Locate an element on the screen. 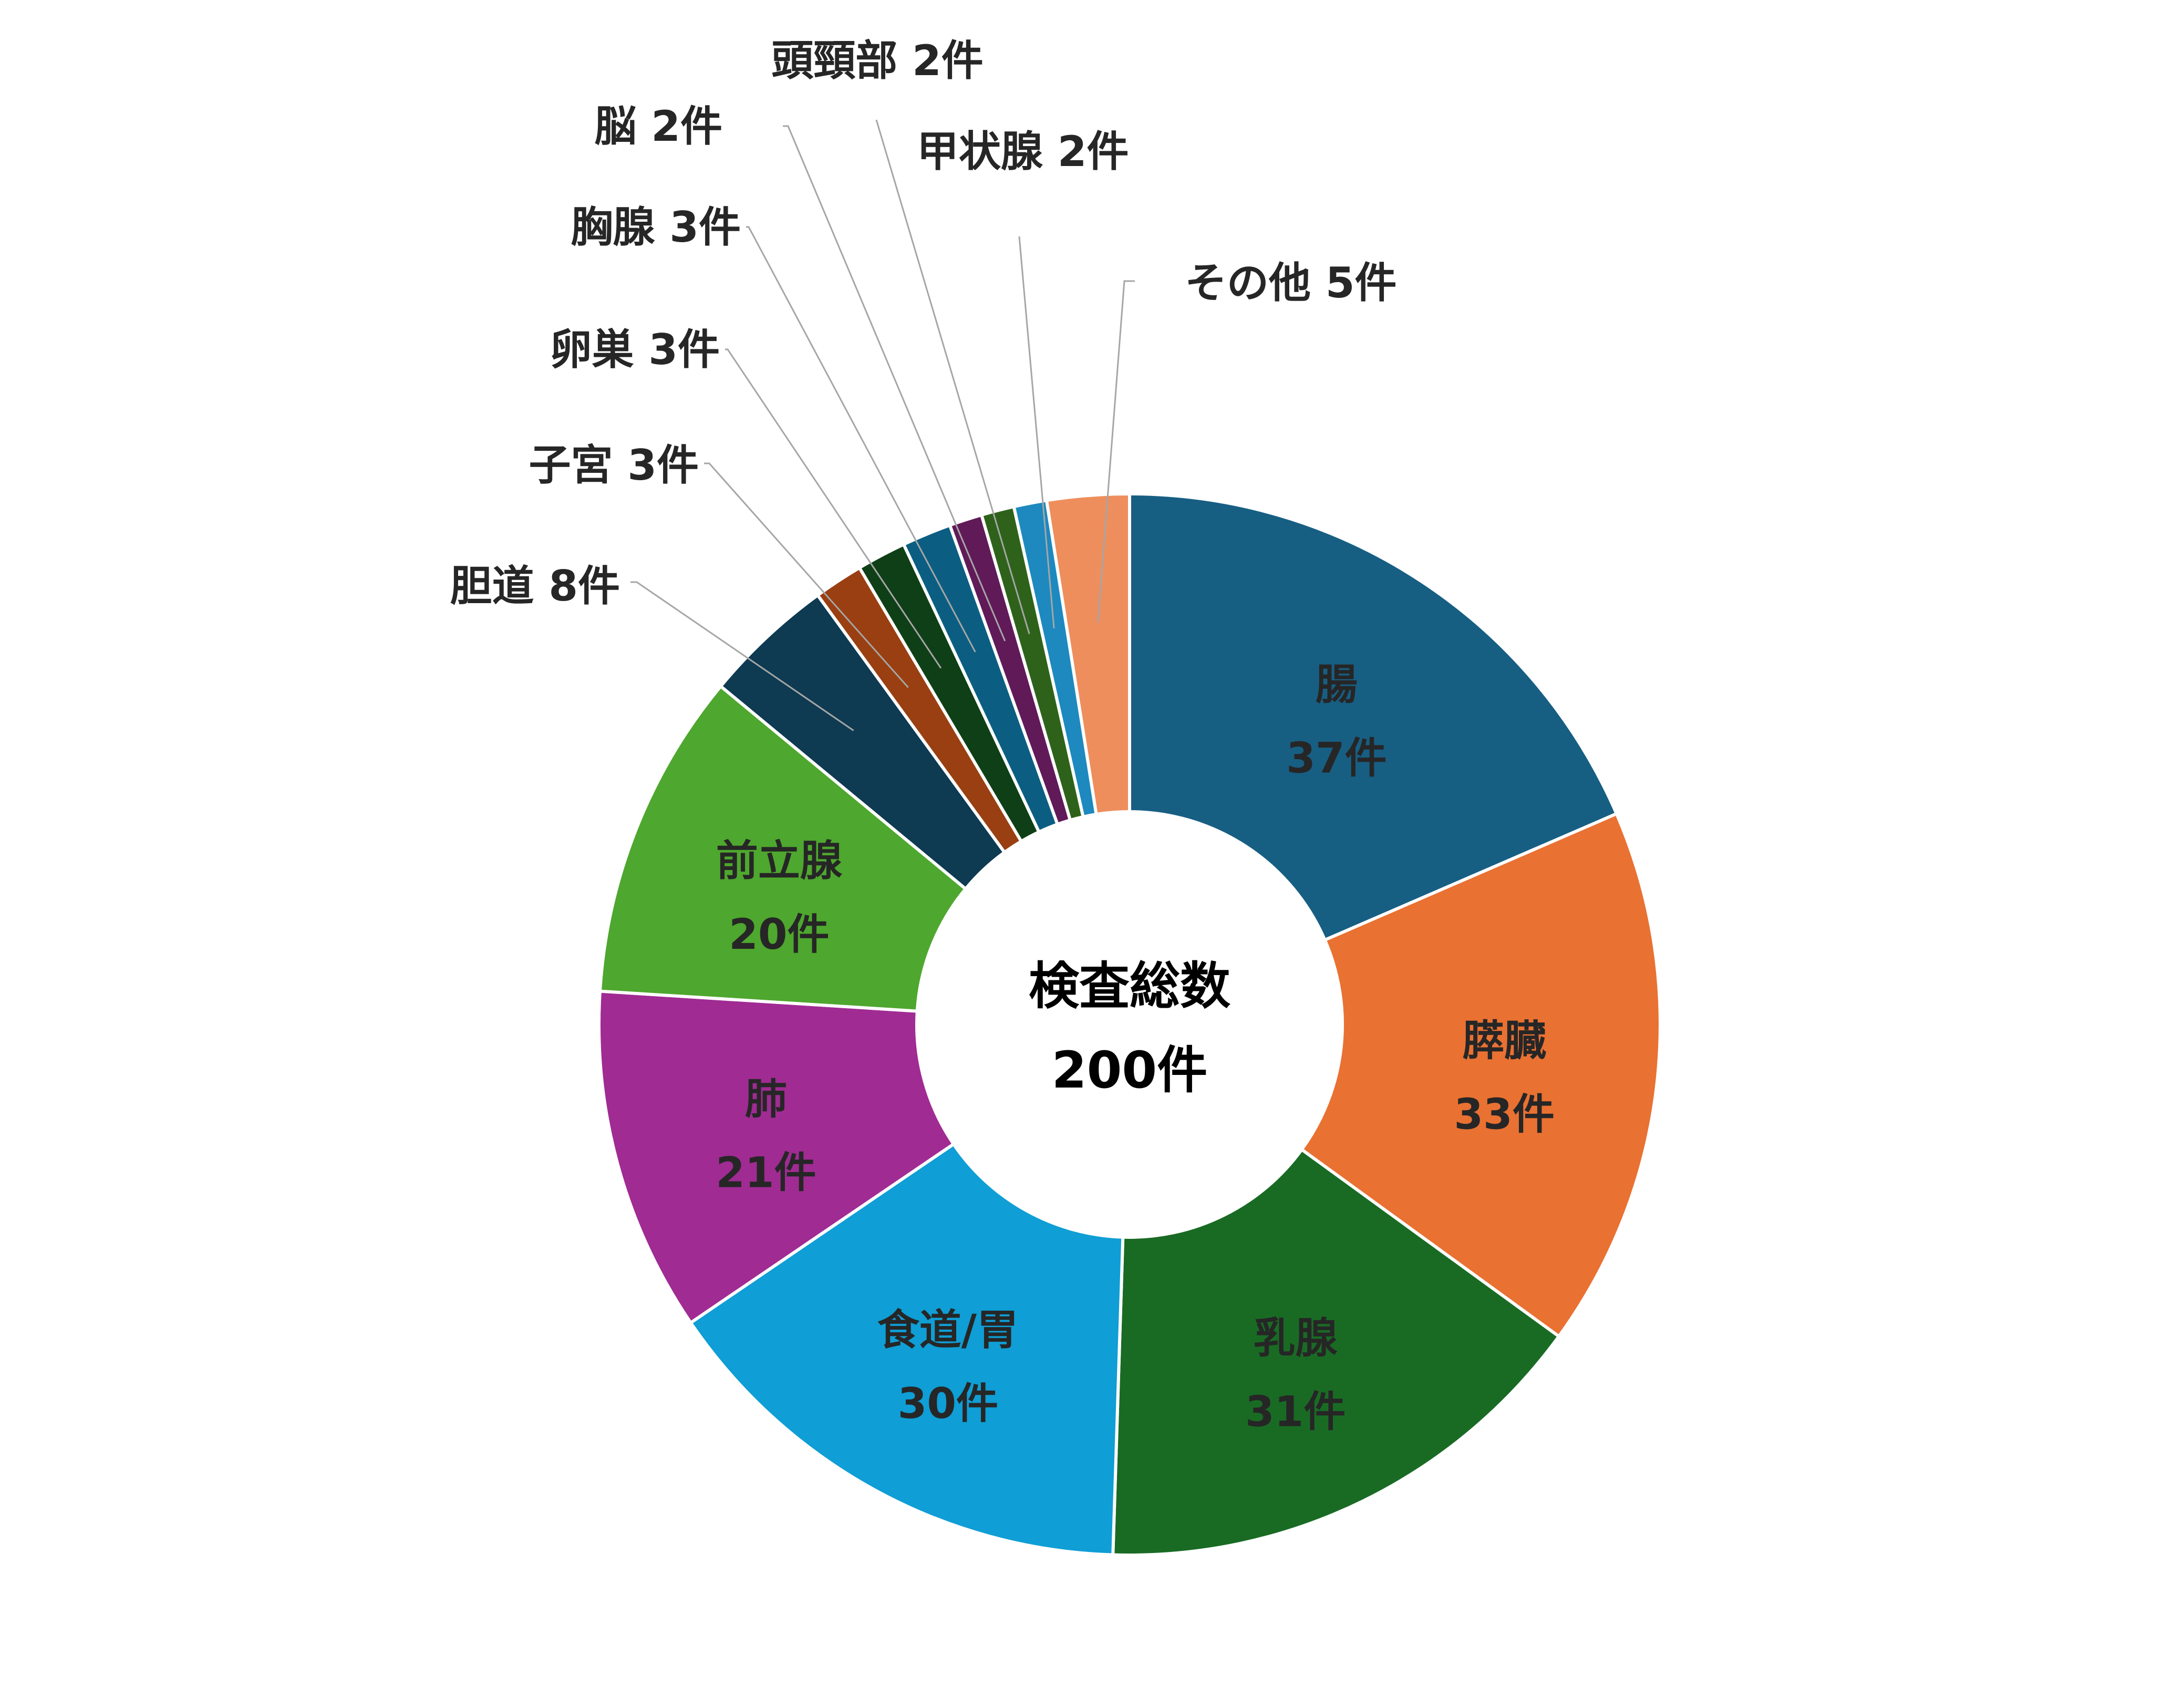  slice-value-5: 20件 is located at coordinates (779, 934).